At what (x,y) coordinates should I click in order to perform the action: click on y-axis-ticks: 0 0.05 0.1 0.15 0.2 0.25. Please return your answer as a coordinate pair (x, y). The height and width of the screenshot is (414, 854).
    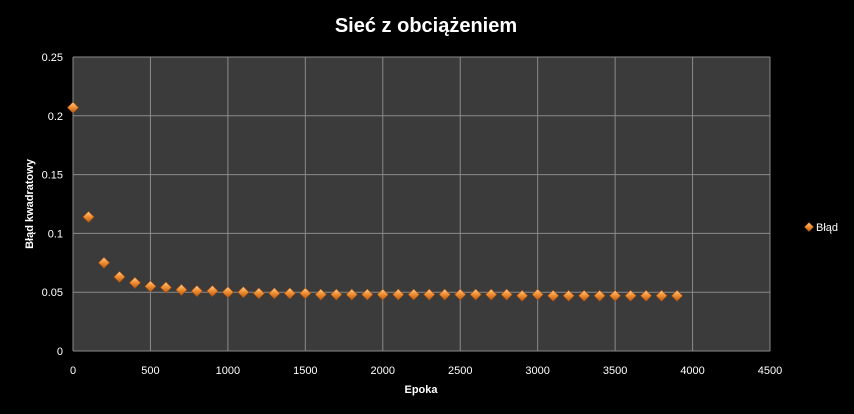
    Looking at the image, I should click on (52, 205).